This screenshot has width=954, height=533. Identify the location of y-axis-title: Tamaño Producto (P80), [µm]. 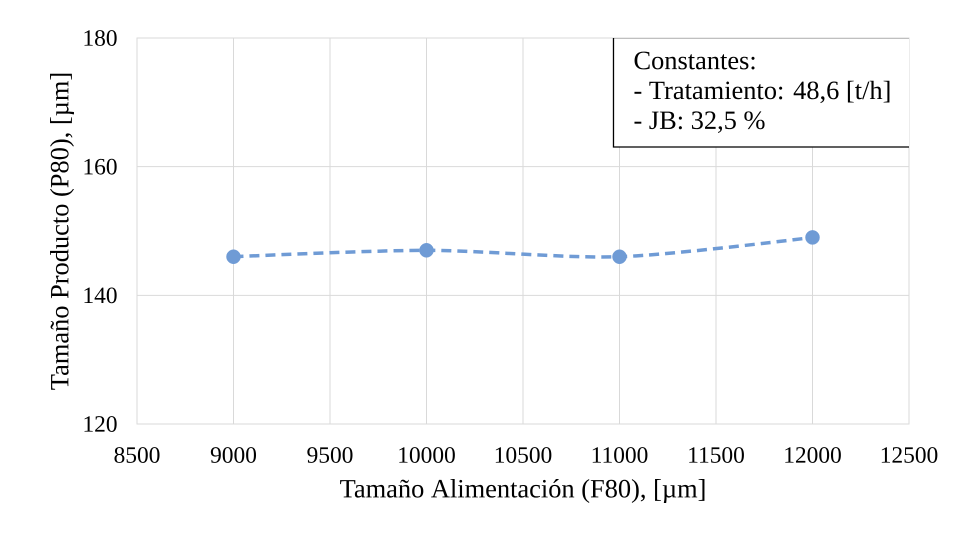
(62, 232).